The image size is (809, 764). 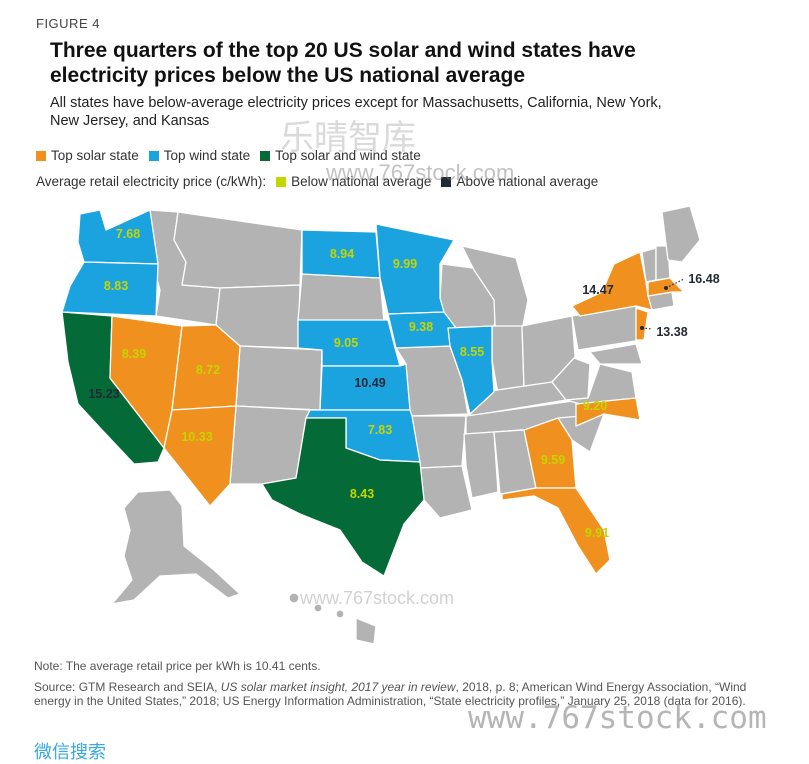 I want to click on legend-label-solar-wind: Top solar and wind state, so click(x=348, y=155).